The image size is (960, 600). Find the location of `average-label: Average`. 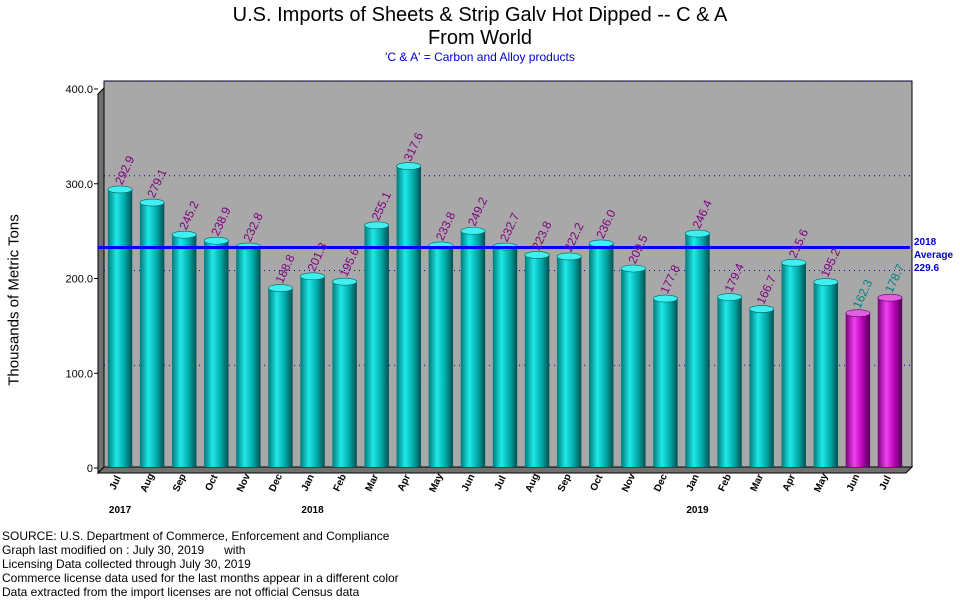

average-label: Average is located at coordinates (934, 255).